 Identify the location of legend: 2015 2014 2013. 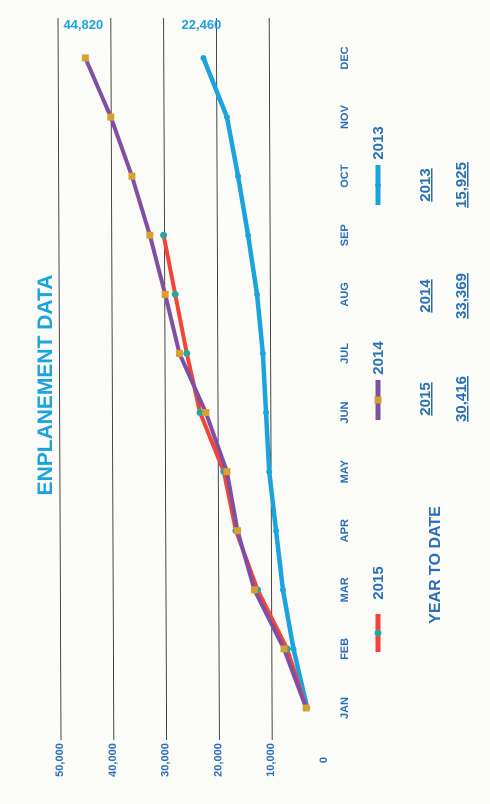
(378, 389).